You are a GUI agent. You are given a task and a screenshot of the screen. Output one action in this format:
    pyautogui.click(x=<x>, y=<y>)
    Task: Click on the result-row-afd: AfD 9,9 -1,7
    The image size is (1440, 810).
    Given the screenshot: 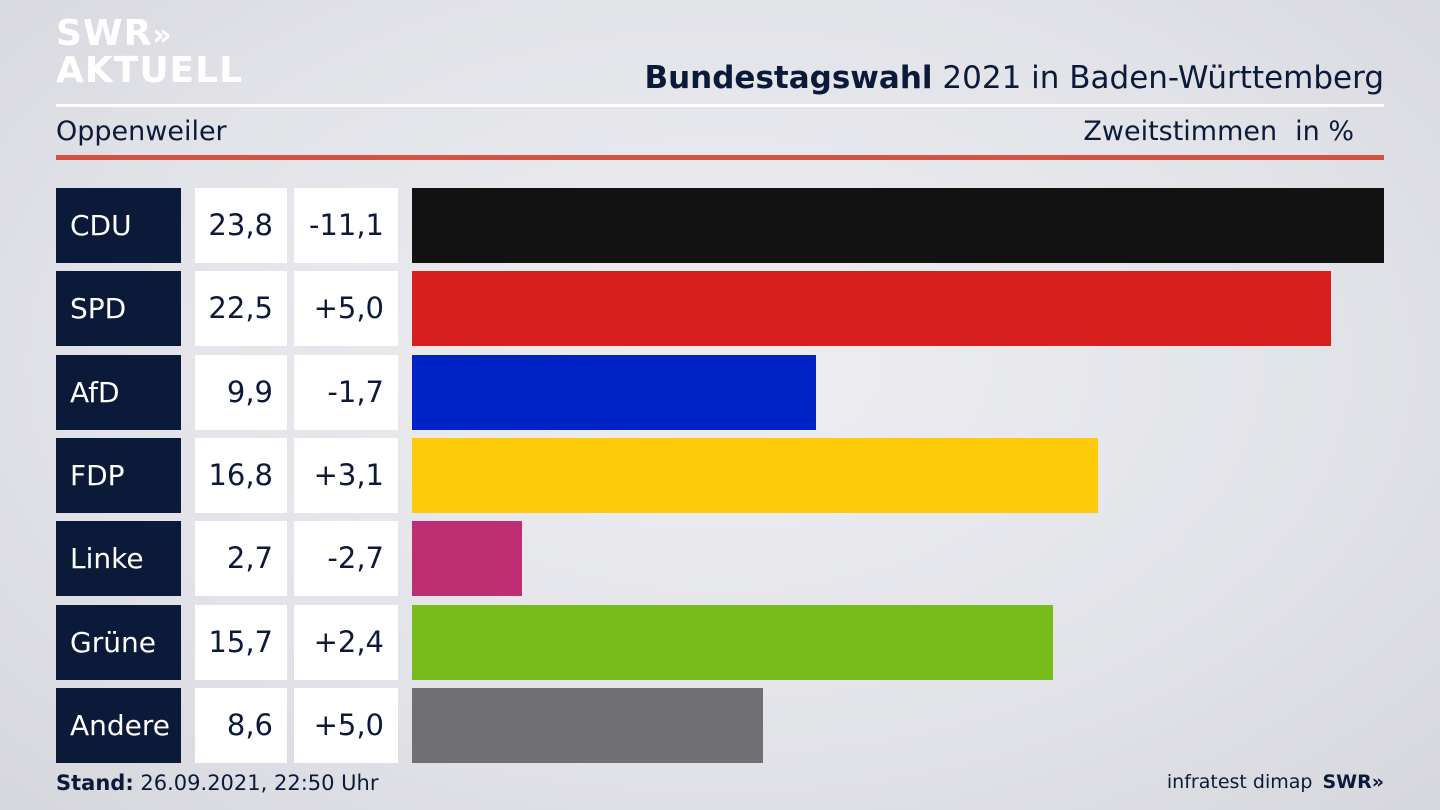 What is the action you would take?
    pyautogui.click(x=720, y=392)
    